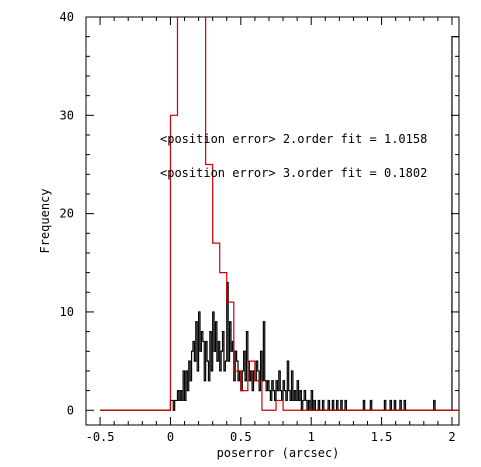 The width and height of the screenshot is (481, 467). What do you see at coordinates (241, 437) in the screenshot?
I see `x-tick-label: 0.5` at bounding box center [241, 437].